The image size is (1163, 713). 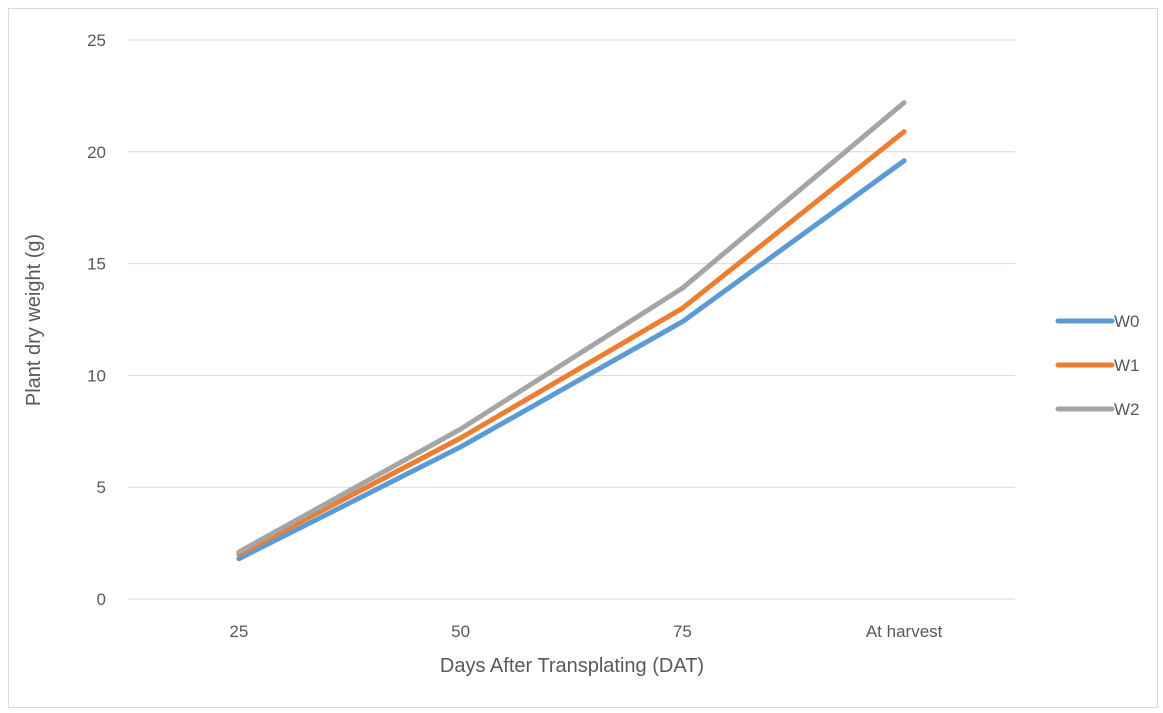 I want to click on legend: W0 W1 W2, so click(x=1097, y=365).